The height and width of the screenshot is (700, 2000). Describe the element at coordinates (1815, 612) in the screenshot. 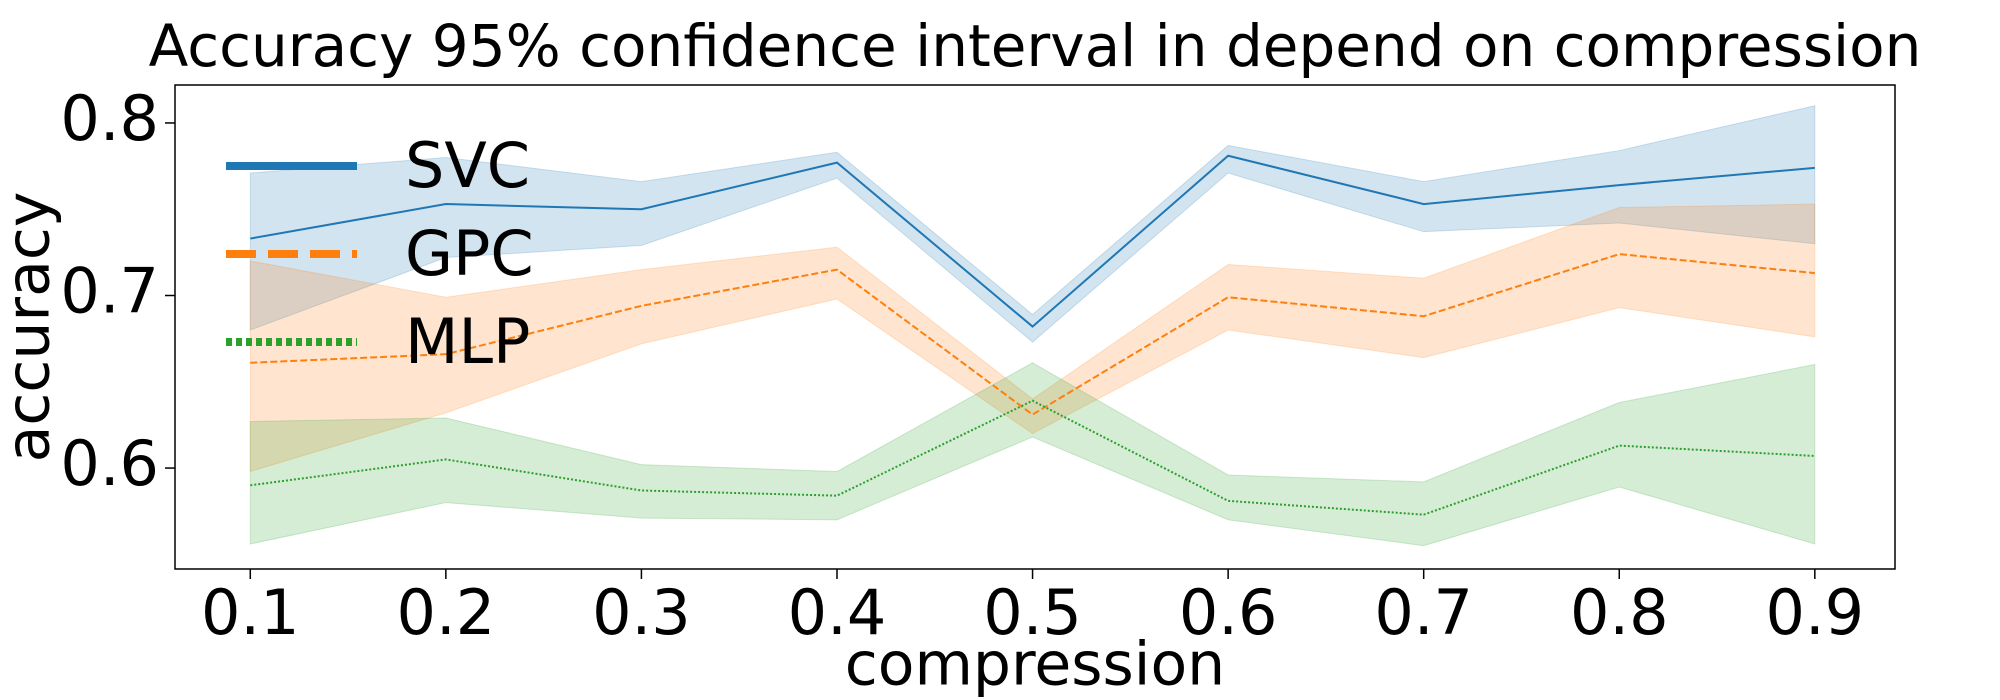

I see `x-tick-label: 0.9` at that location.